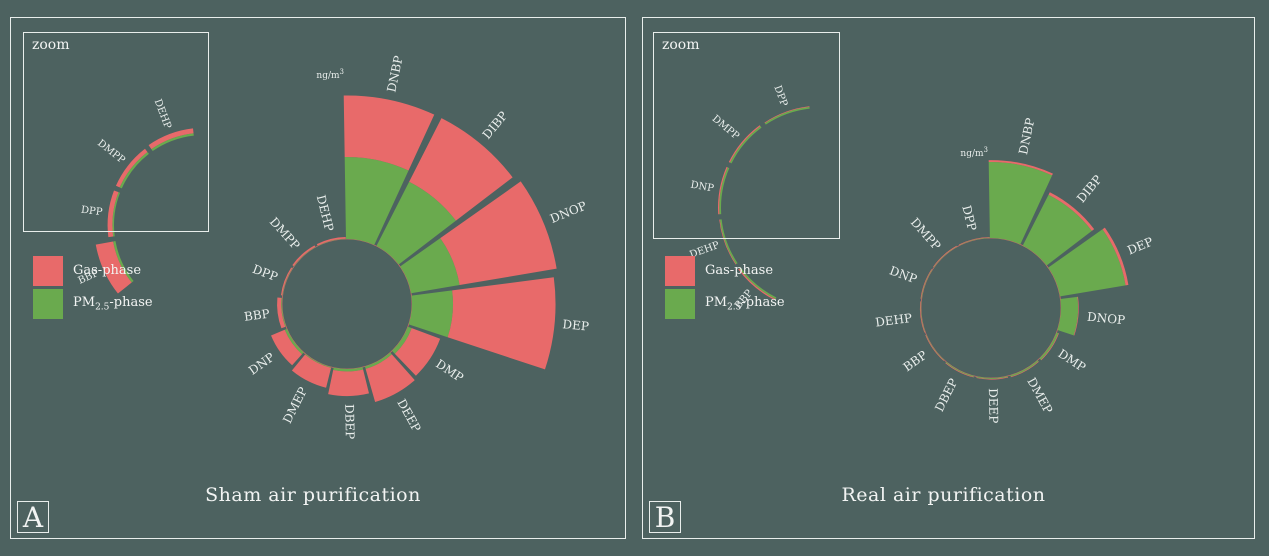  I want to click on category-label-dibp: DIBP, so click(495, 125).